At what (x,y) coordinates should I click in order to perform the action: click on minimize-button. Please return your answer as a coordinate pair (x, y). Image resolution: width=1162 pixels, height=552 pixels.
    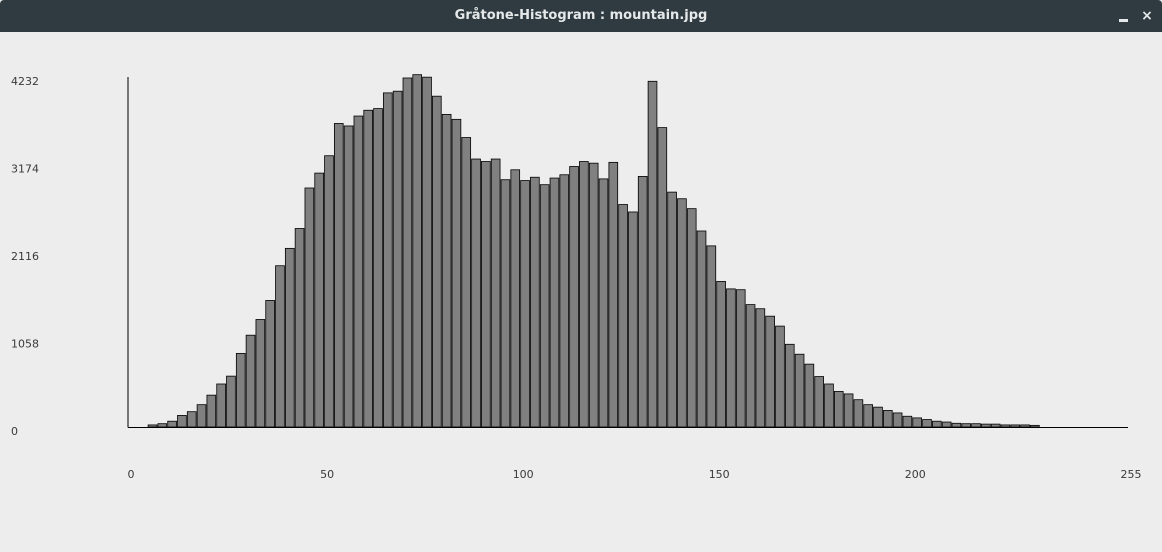
    Looking at the image, I should click on (1124, 16).